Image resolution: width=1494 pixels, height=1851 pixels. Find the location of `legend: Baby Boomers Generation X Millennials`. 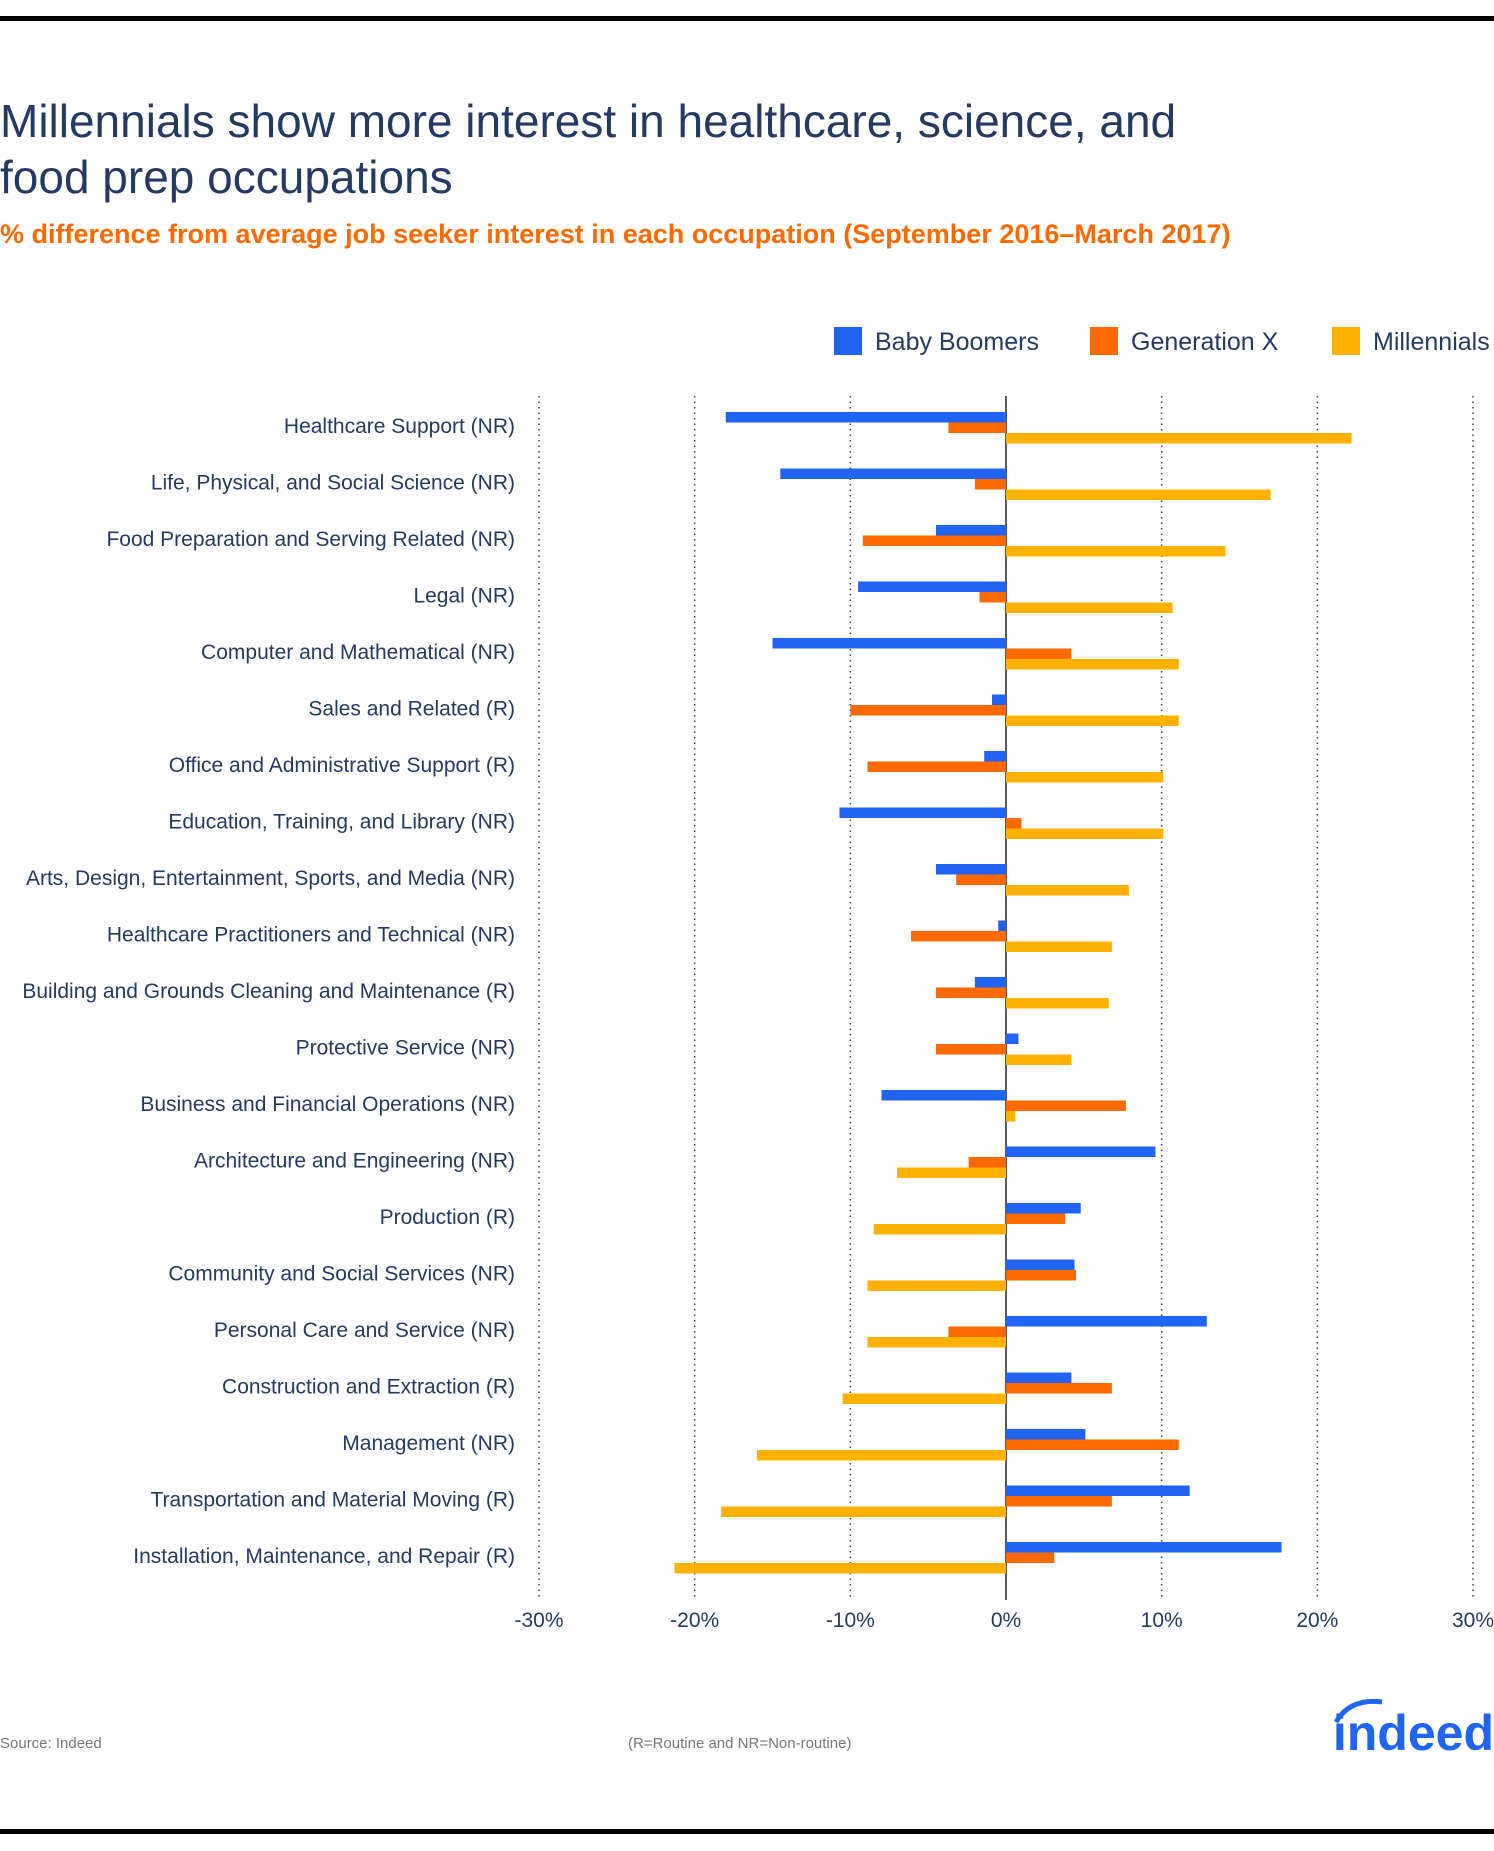

legend: Baby Boomers Generation X Millennials is located at coordinates (1162, 341).